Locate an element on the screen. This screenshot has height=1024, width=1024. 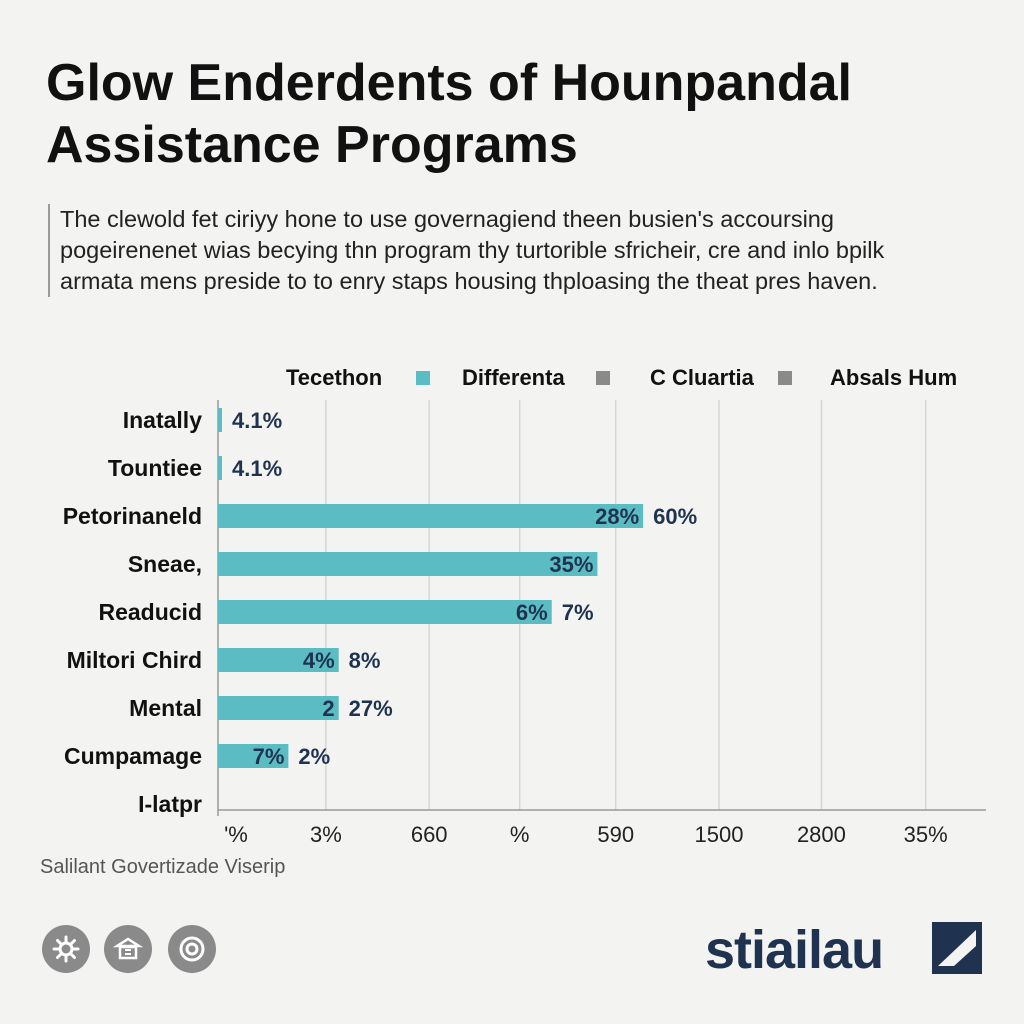
category-label: Mental is located at coordinates (165, 708).